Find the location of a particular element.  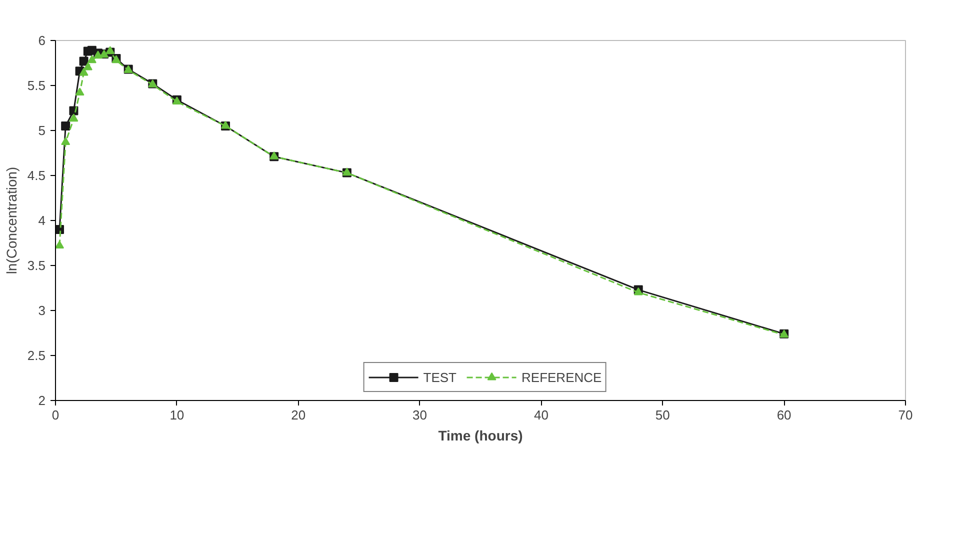

x-tick-label: 20 is located at coordinates (298, 415).